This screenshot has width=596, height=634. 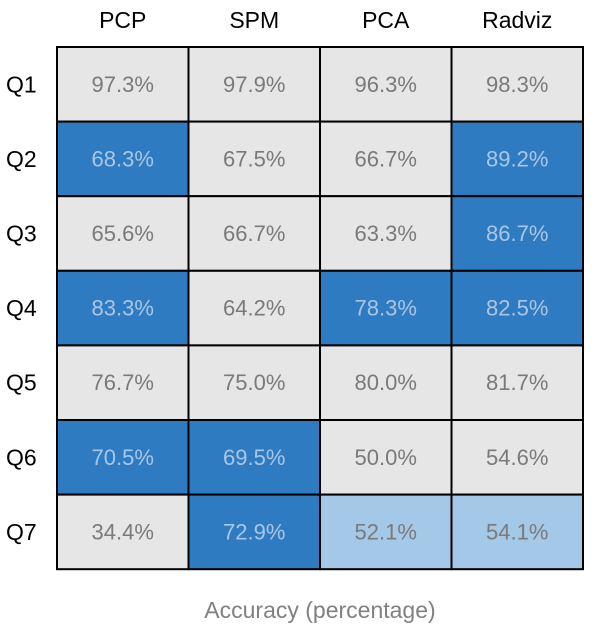 What do you see at coordinates (386, 233) in the screenshot?
I see `cell-value-q3-pca: 63.3%` at bounding box center [386, 233].